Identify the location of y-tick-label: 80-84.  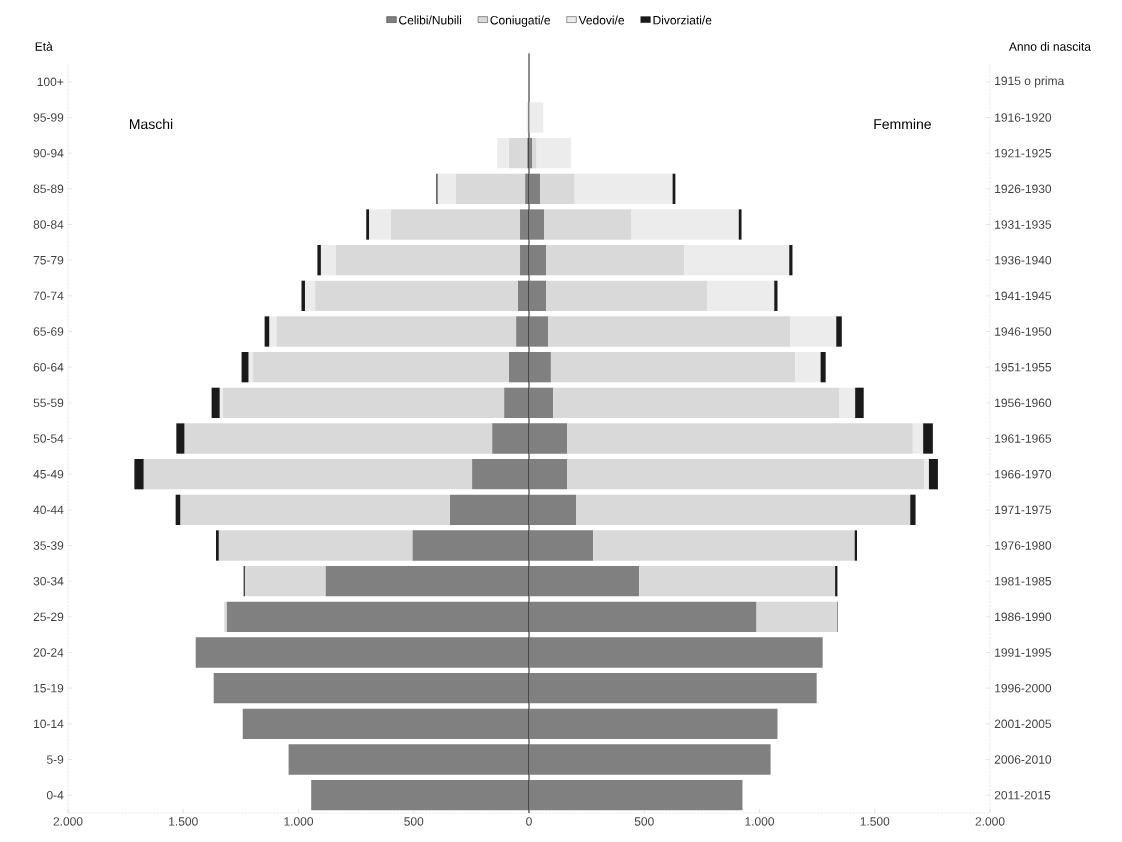
(48, 224).